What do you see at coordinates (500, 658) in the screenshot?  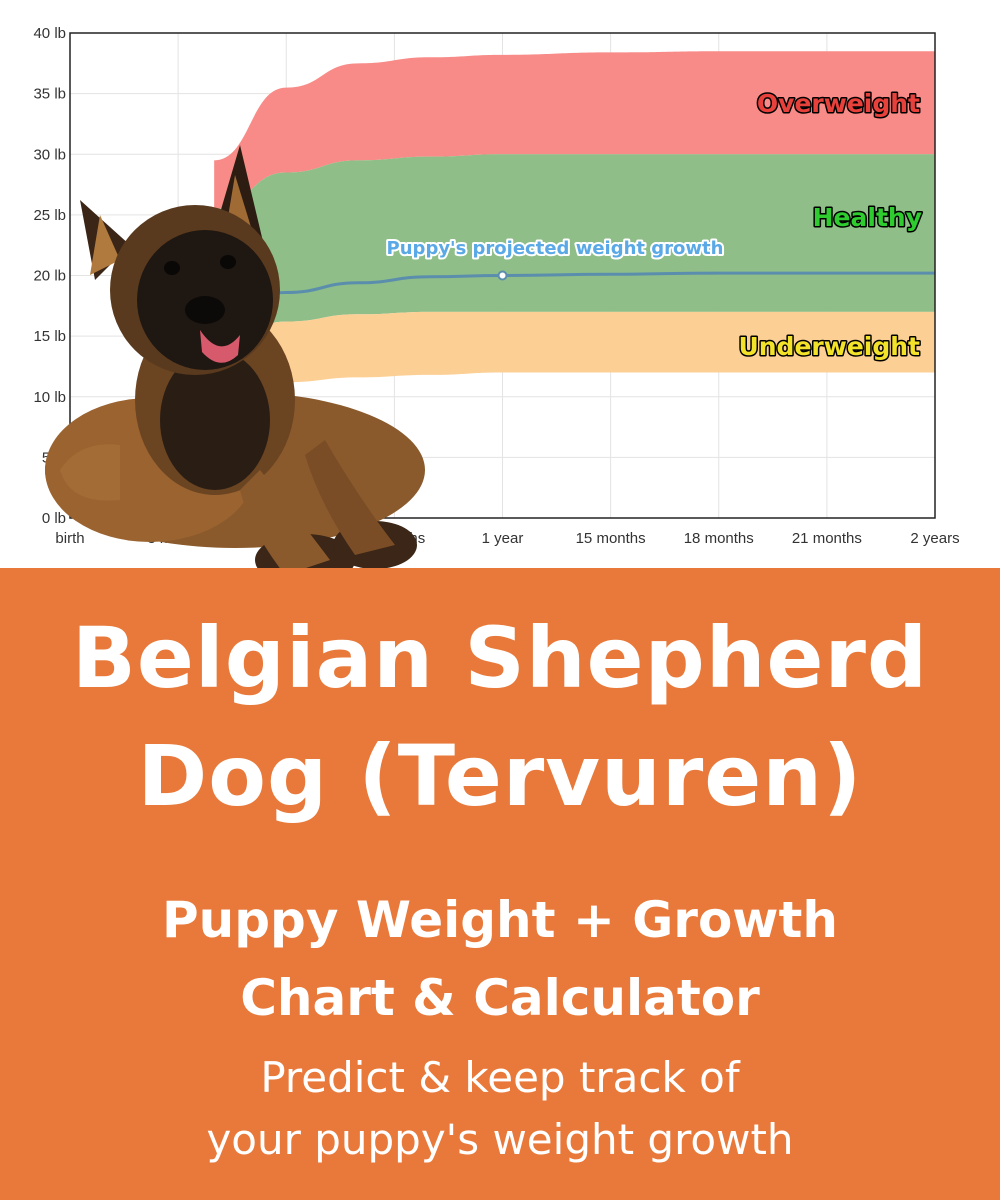 I see `title-line-1: Belgian Shepherd` at bounding box center [500, 658].